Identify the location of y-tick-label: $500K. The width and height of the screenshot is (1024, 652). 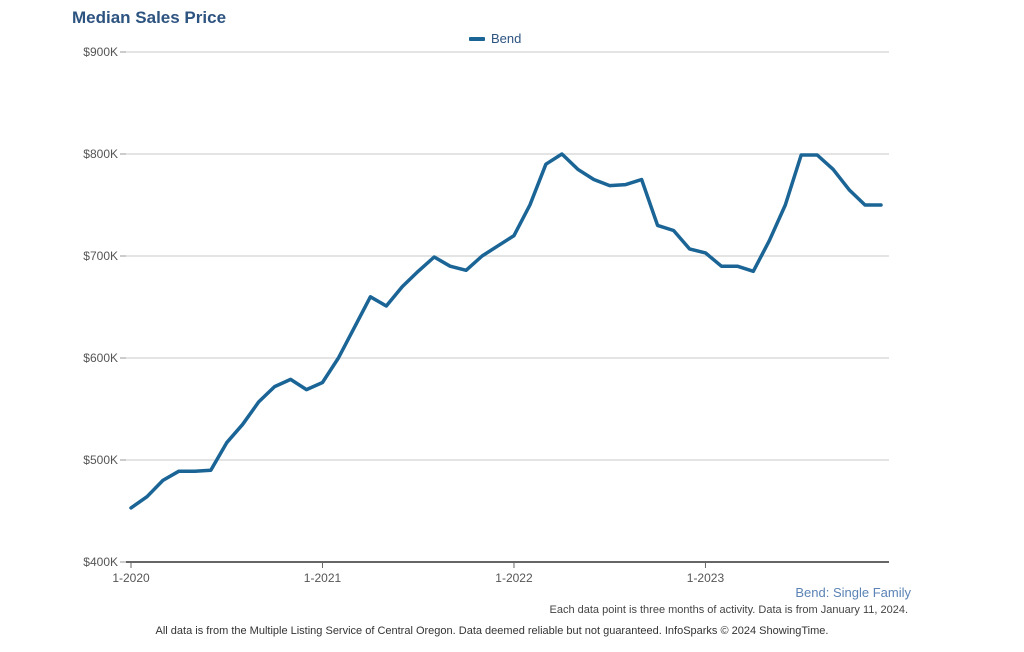
(100, 460).